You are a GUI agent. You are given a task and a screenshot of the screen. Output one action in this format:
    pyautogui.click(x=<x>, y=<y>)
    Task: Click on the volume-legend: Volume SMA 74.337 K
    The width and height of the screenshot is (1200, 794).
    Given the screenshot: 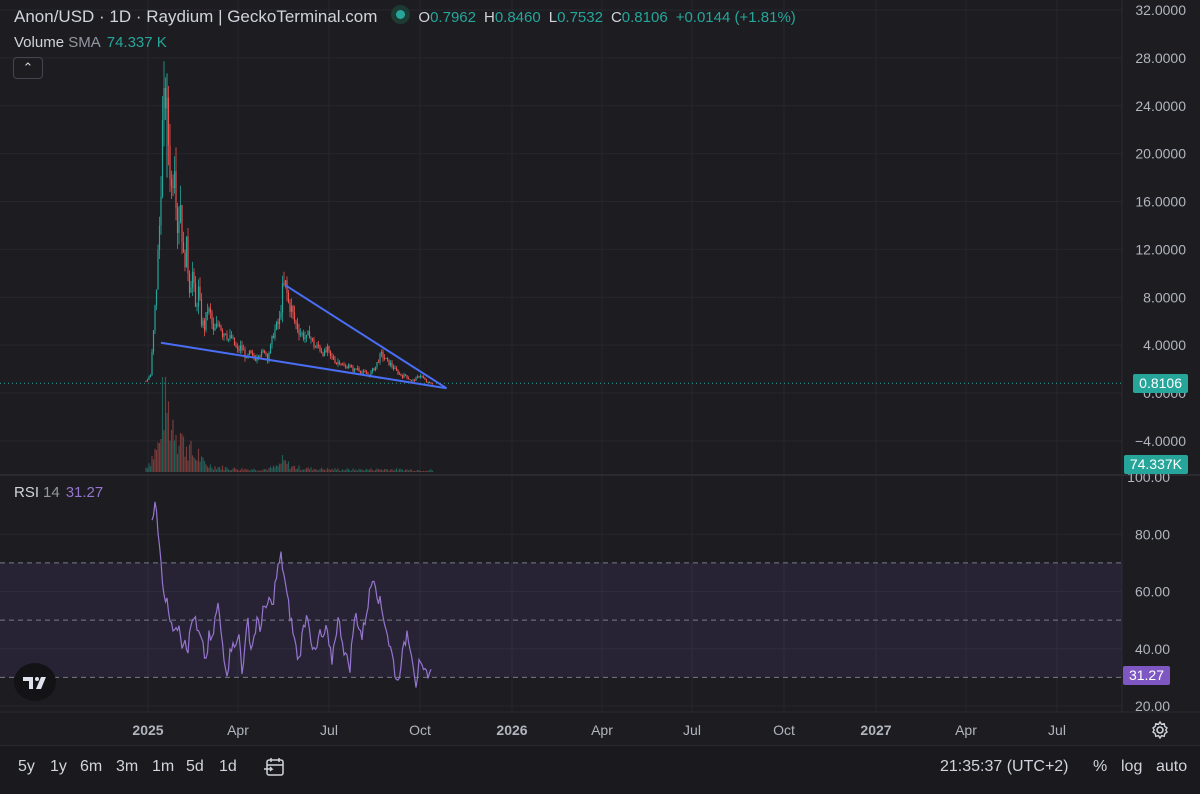 What is the action you would take?
    pyautogui.click(x=90, y=42)
    